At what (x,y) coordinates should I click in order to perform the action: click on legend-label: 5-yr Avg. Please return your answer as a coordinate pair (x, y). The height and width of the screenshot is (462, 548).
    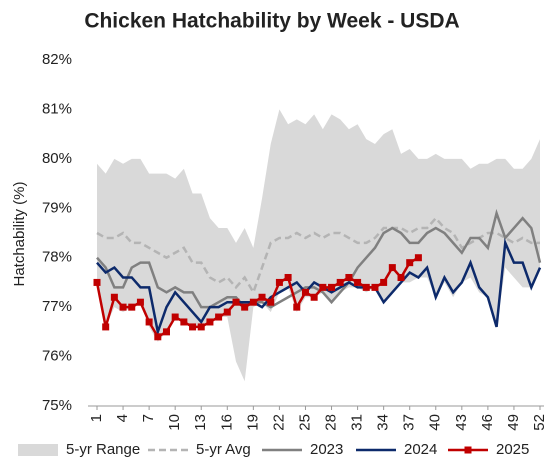
    Looking at the image, I should click on (223, 449).